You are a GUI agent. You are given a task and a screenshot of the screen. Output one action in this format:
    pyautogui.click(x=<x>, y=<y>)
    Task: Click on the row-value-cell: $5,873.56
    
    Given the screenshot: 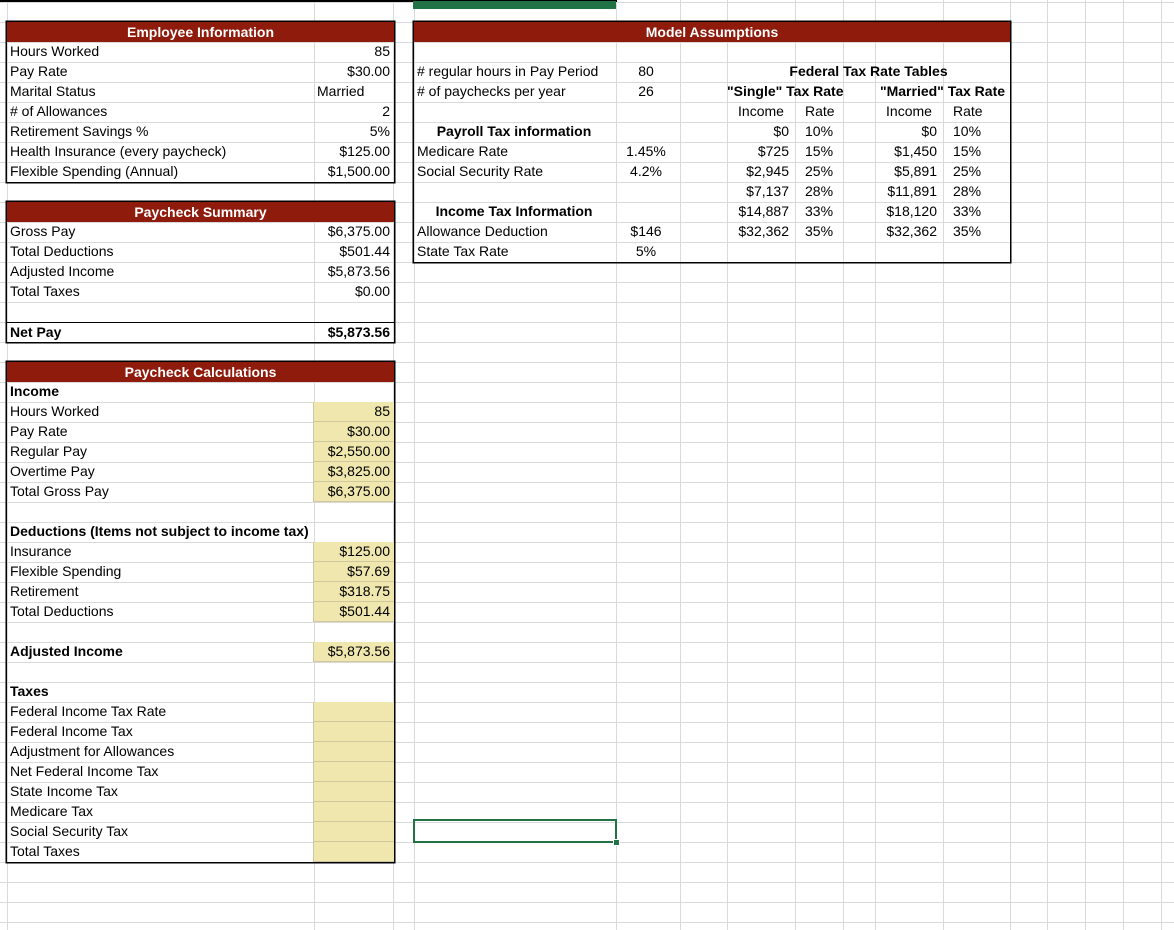 What is the action you would take?
    pyautogui.click(x=358, y=271)
    